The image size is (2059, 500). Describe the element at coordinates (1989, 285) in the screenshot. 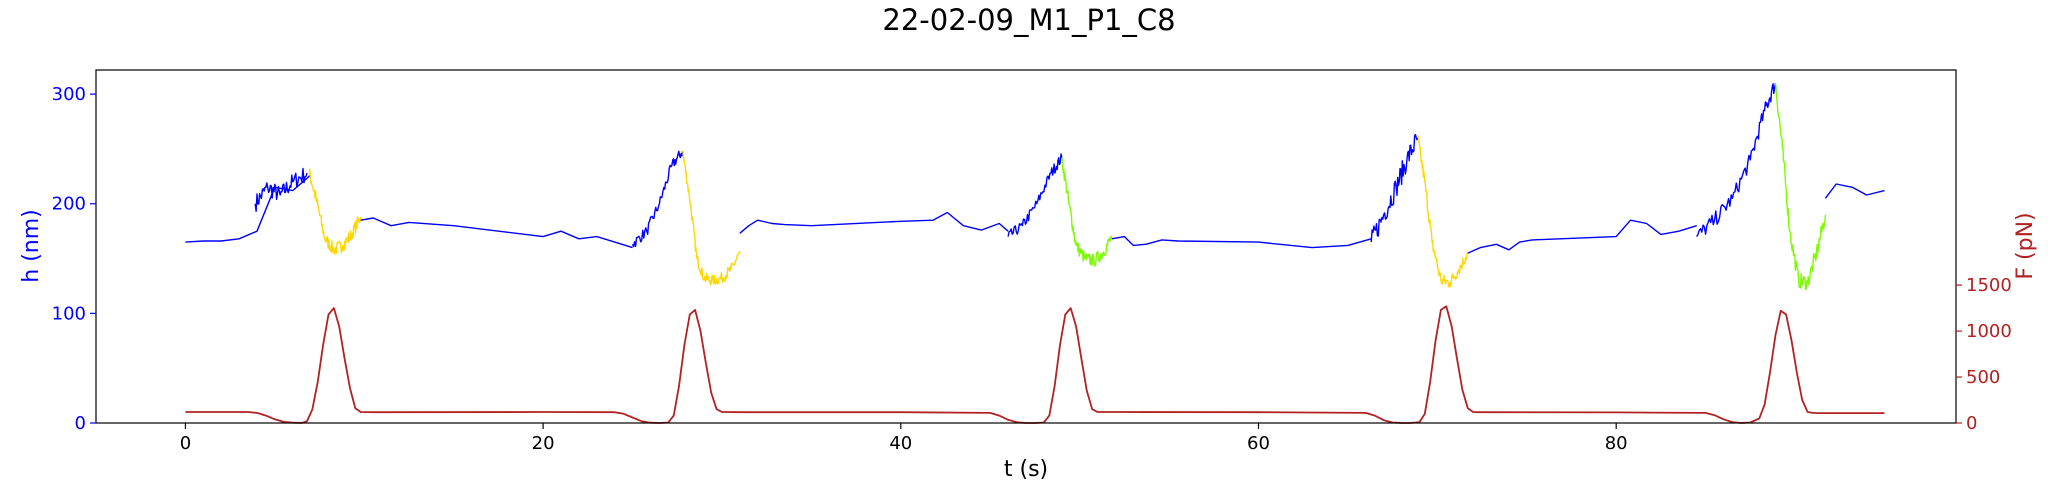

I see `y-right-tick-label: 1500` at that location.